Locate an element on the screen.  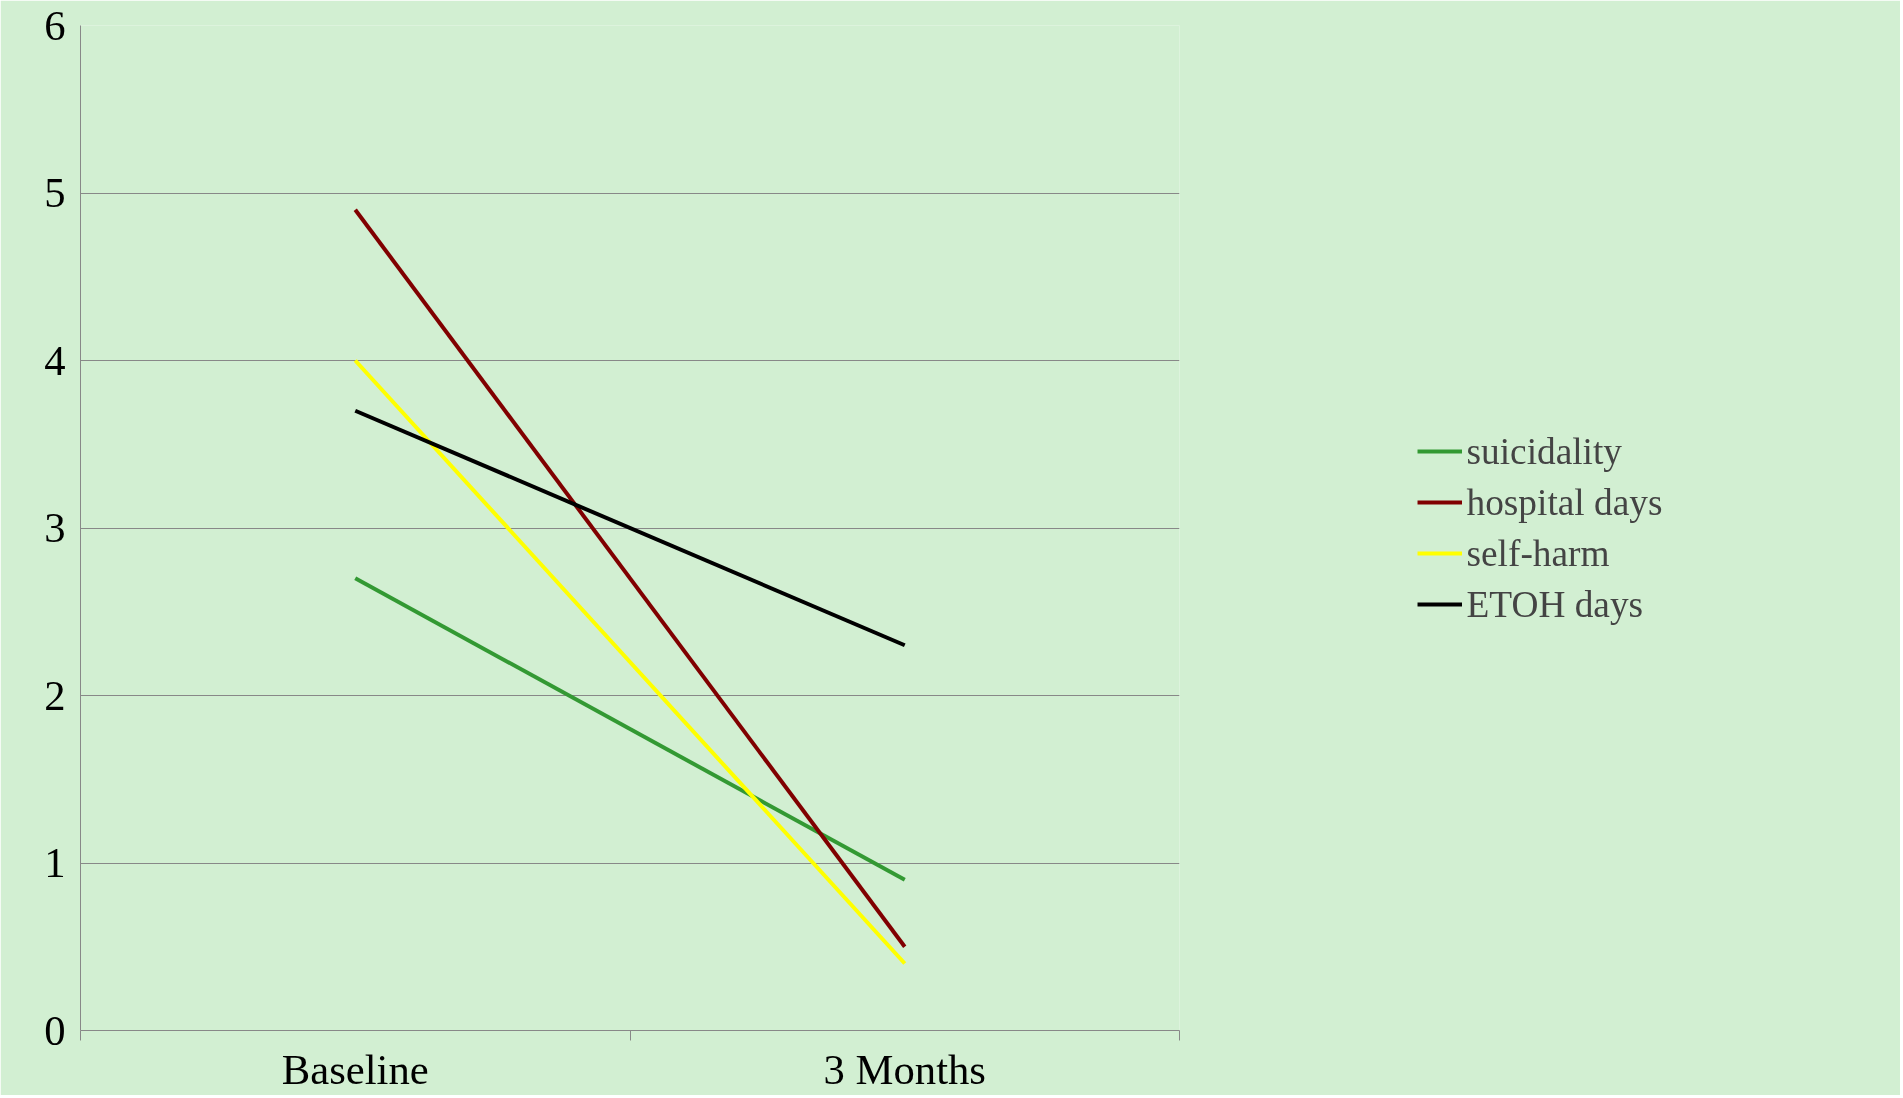
y-tick-label: 4 is located at coordinates (55, 360).